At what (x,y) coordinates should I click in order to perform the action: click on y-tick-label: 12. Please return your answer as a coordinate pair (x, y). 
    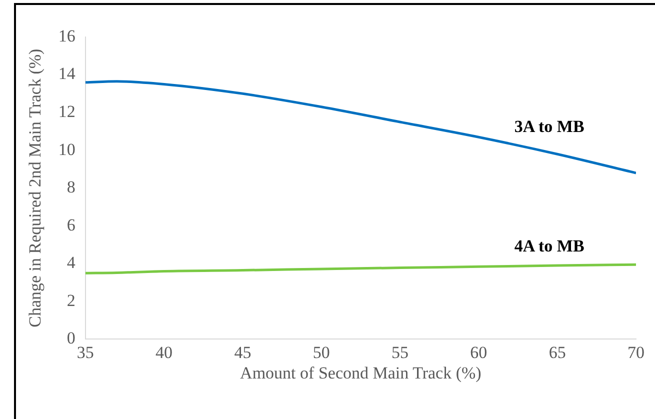
    Looking at the image, I should click on (67, 112).